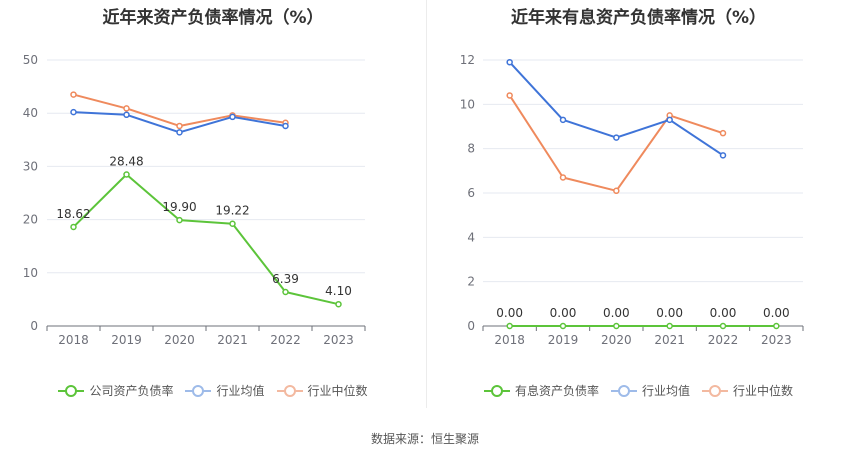 The height and width of the screenshot is (459, 850). What do you see at coordinates (285, 279) in the screenshot?
I see `data-label: 6.39` at bounding box center [285, 279].